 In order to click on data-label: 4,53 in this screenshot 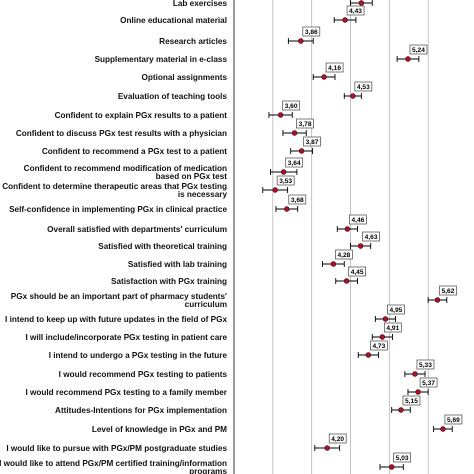, I will do `click(363, 87)`.